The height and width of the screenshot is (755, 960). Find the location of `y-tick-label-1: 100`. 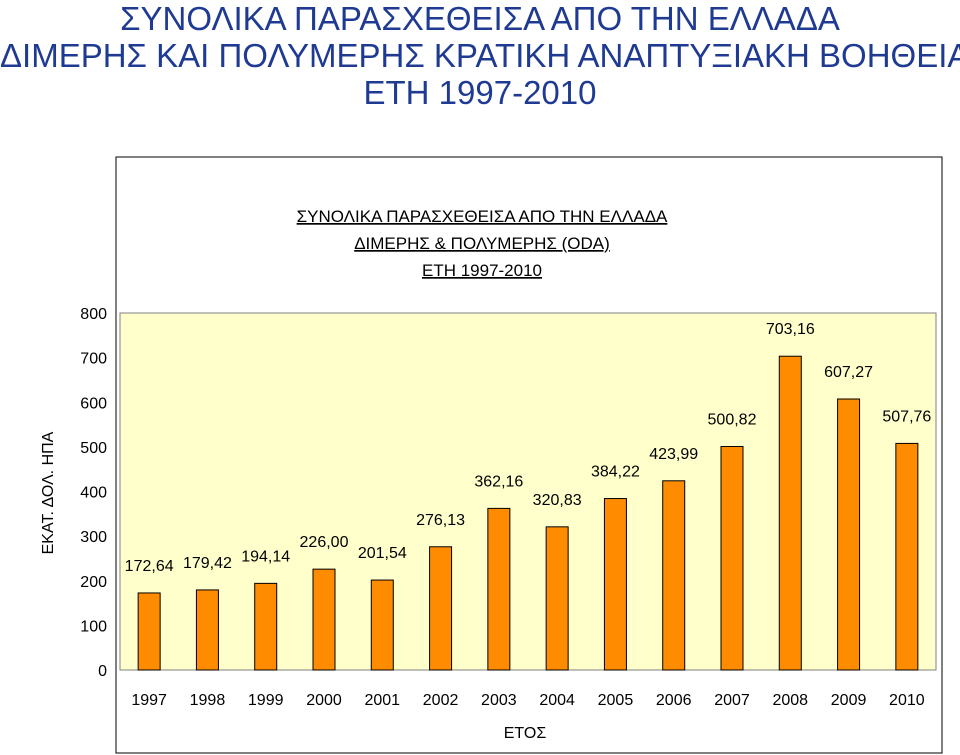

y-tick-label-1: 100 is located at coordinates (93, 626).